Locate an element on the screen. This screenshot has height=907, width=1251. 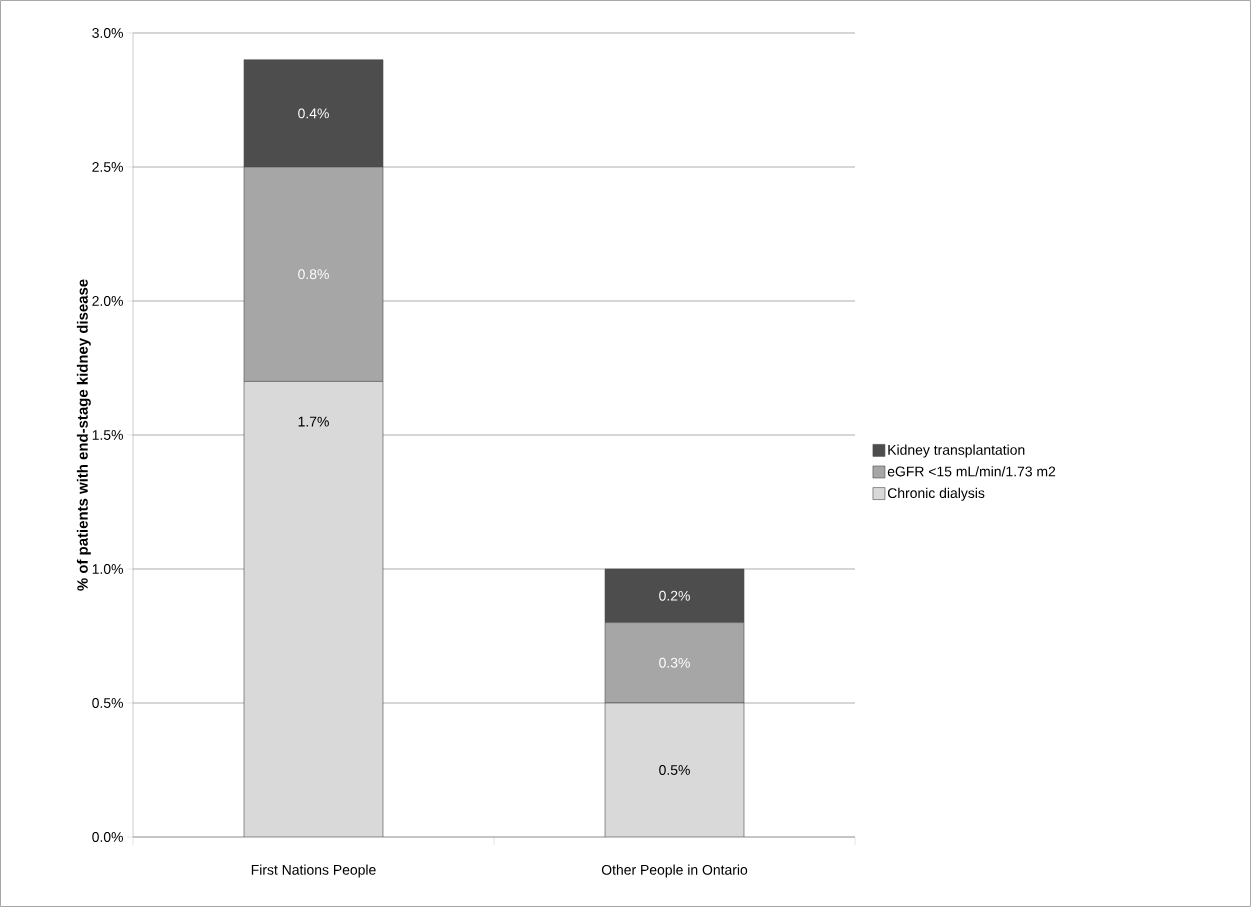
data-label: 0.8% is located at coordinates (313, 274).